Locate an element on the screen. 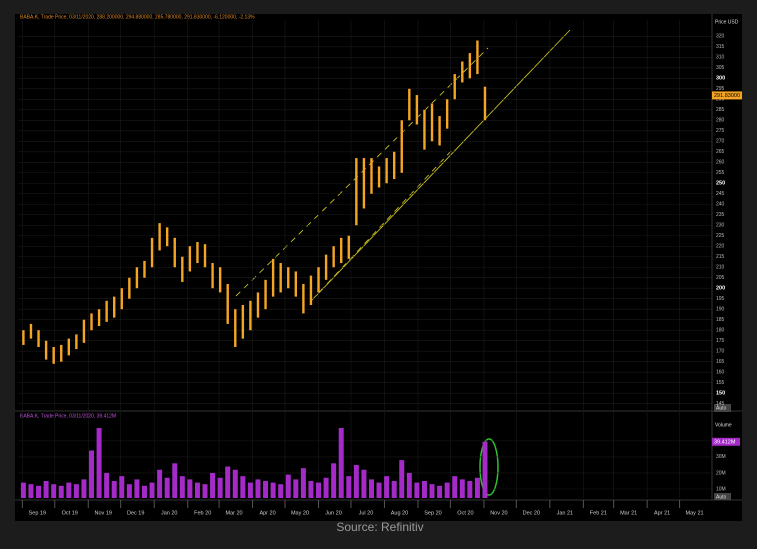 Image resolution: width=757 pixels, height=549 pixels. y-tick-label: 240 is located at coordinates (720, 205).